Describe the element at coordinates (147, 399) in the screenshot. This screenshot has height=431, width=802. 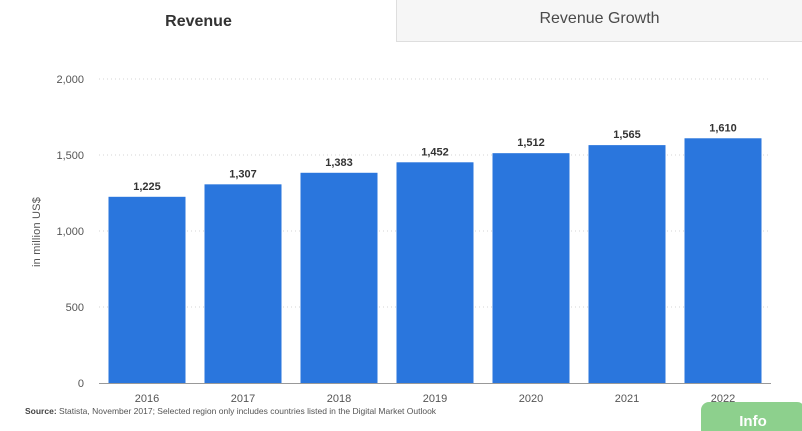
I see `x-tick-label: 2016` at that location.